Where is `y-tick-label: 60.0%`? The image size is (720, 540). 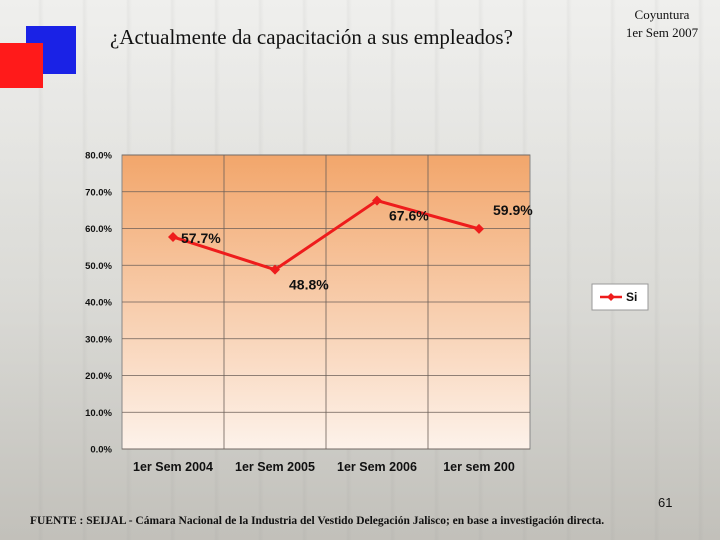
y-tick-label: 60.0% is located at coordinates (98, 229).